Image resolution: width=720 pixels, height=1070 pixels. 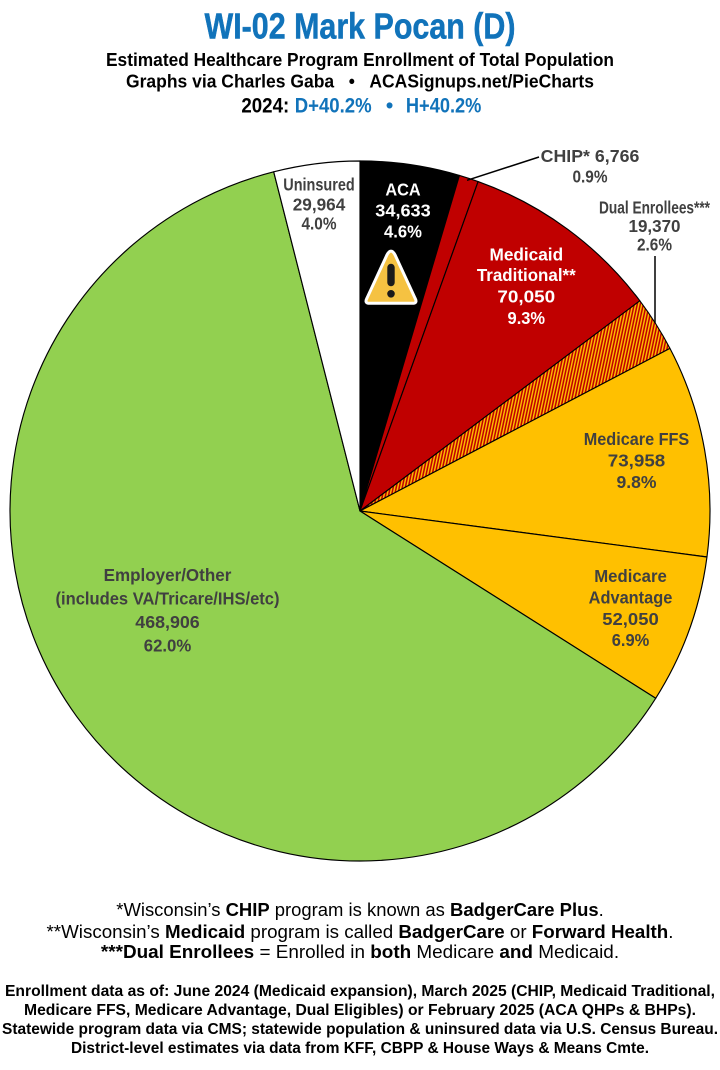 I want to click on svg-text: Advantage, so click(x=631, y=597).